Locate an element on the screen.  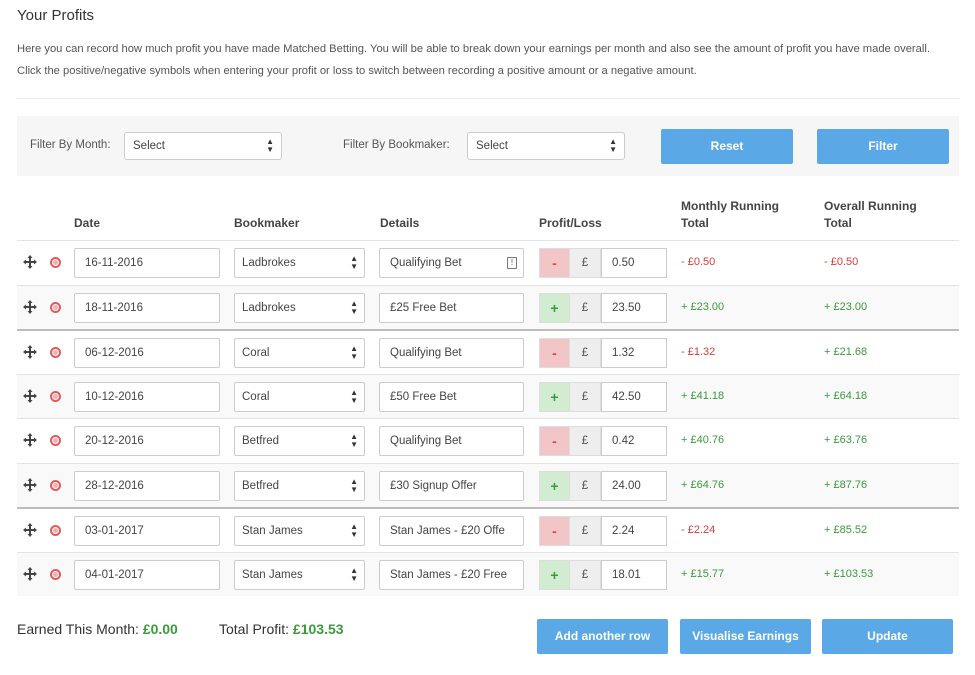
total-profit: Total Profit: £103.53 is located at coordinates (281, 629).